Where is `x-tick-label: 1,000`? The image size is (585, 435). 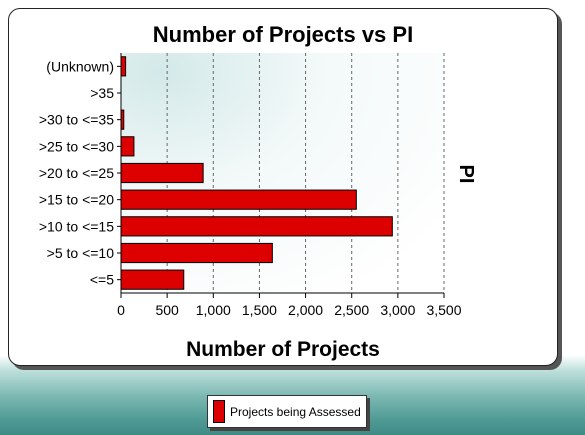 x-tick-label: 1,000 is located at coordinates (213, 310).